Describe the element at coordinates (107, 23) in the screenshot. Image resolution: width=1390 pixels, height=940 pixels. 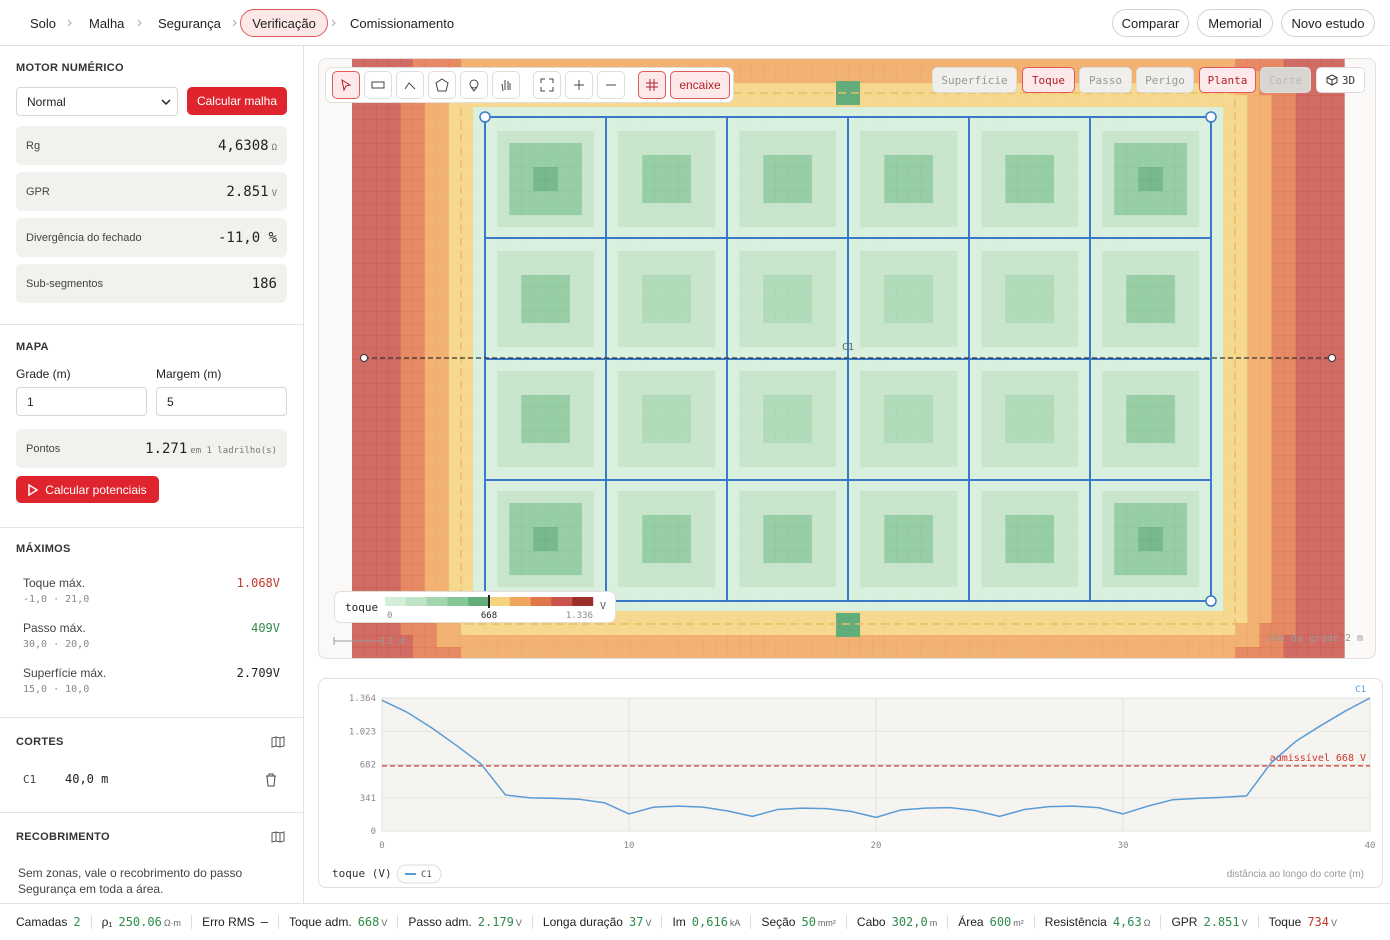
I see `step: Malha` at that location.